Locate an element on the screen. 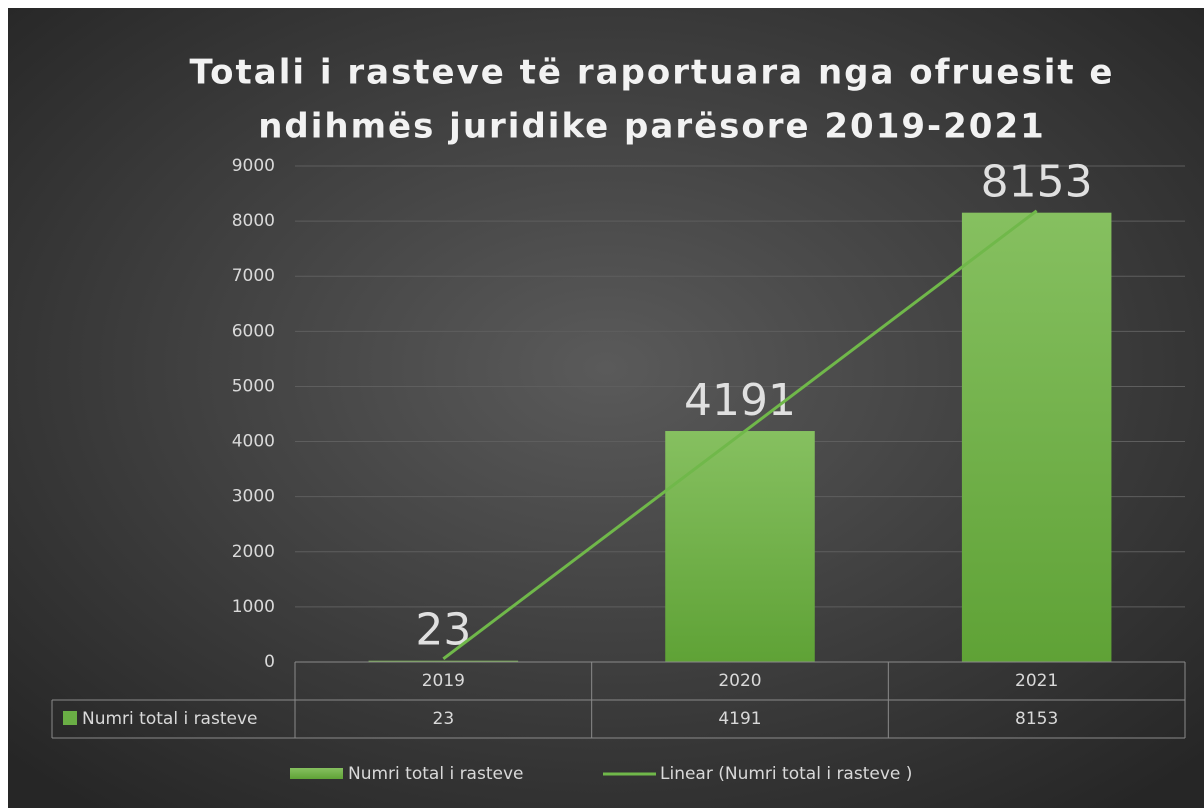  table-value: 4191 is located at coordinates (739, 719).